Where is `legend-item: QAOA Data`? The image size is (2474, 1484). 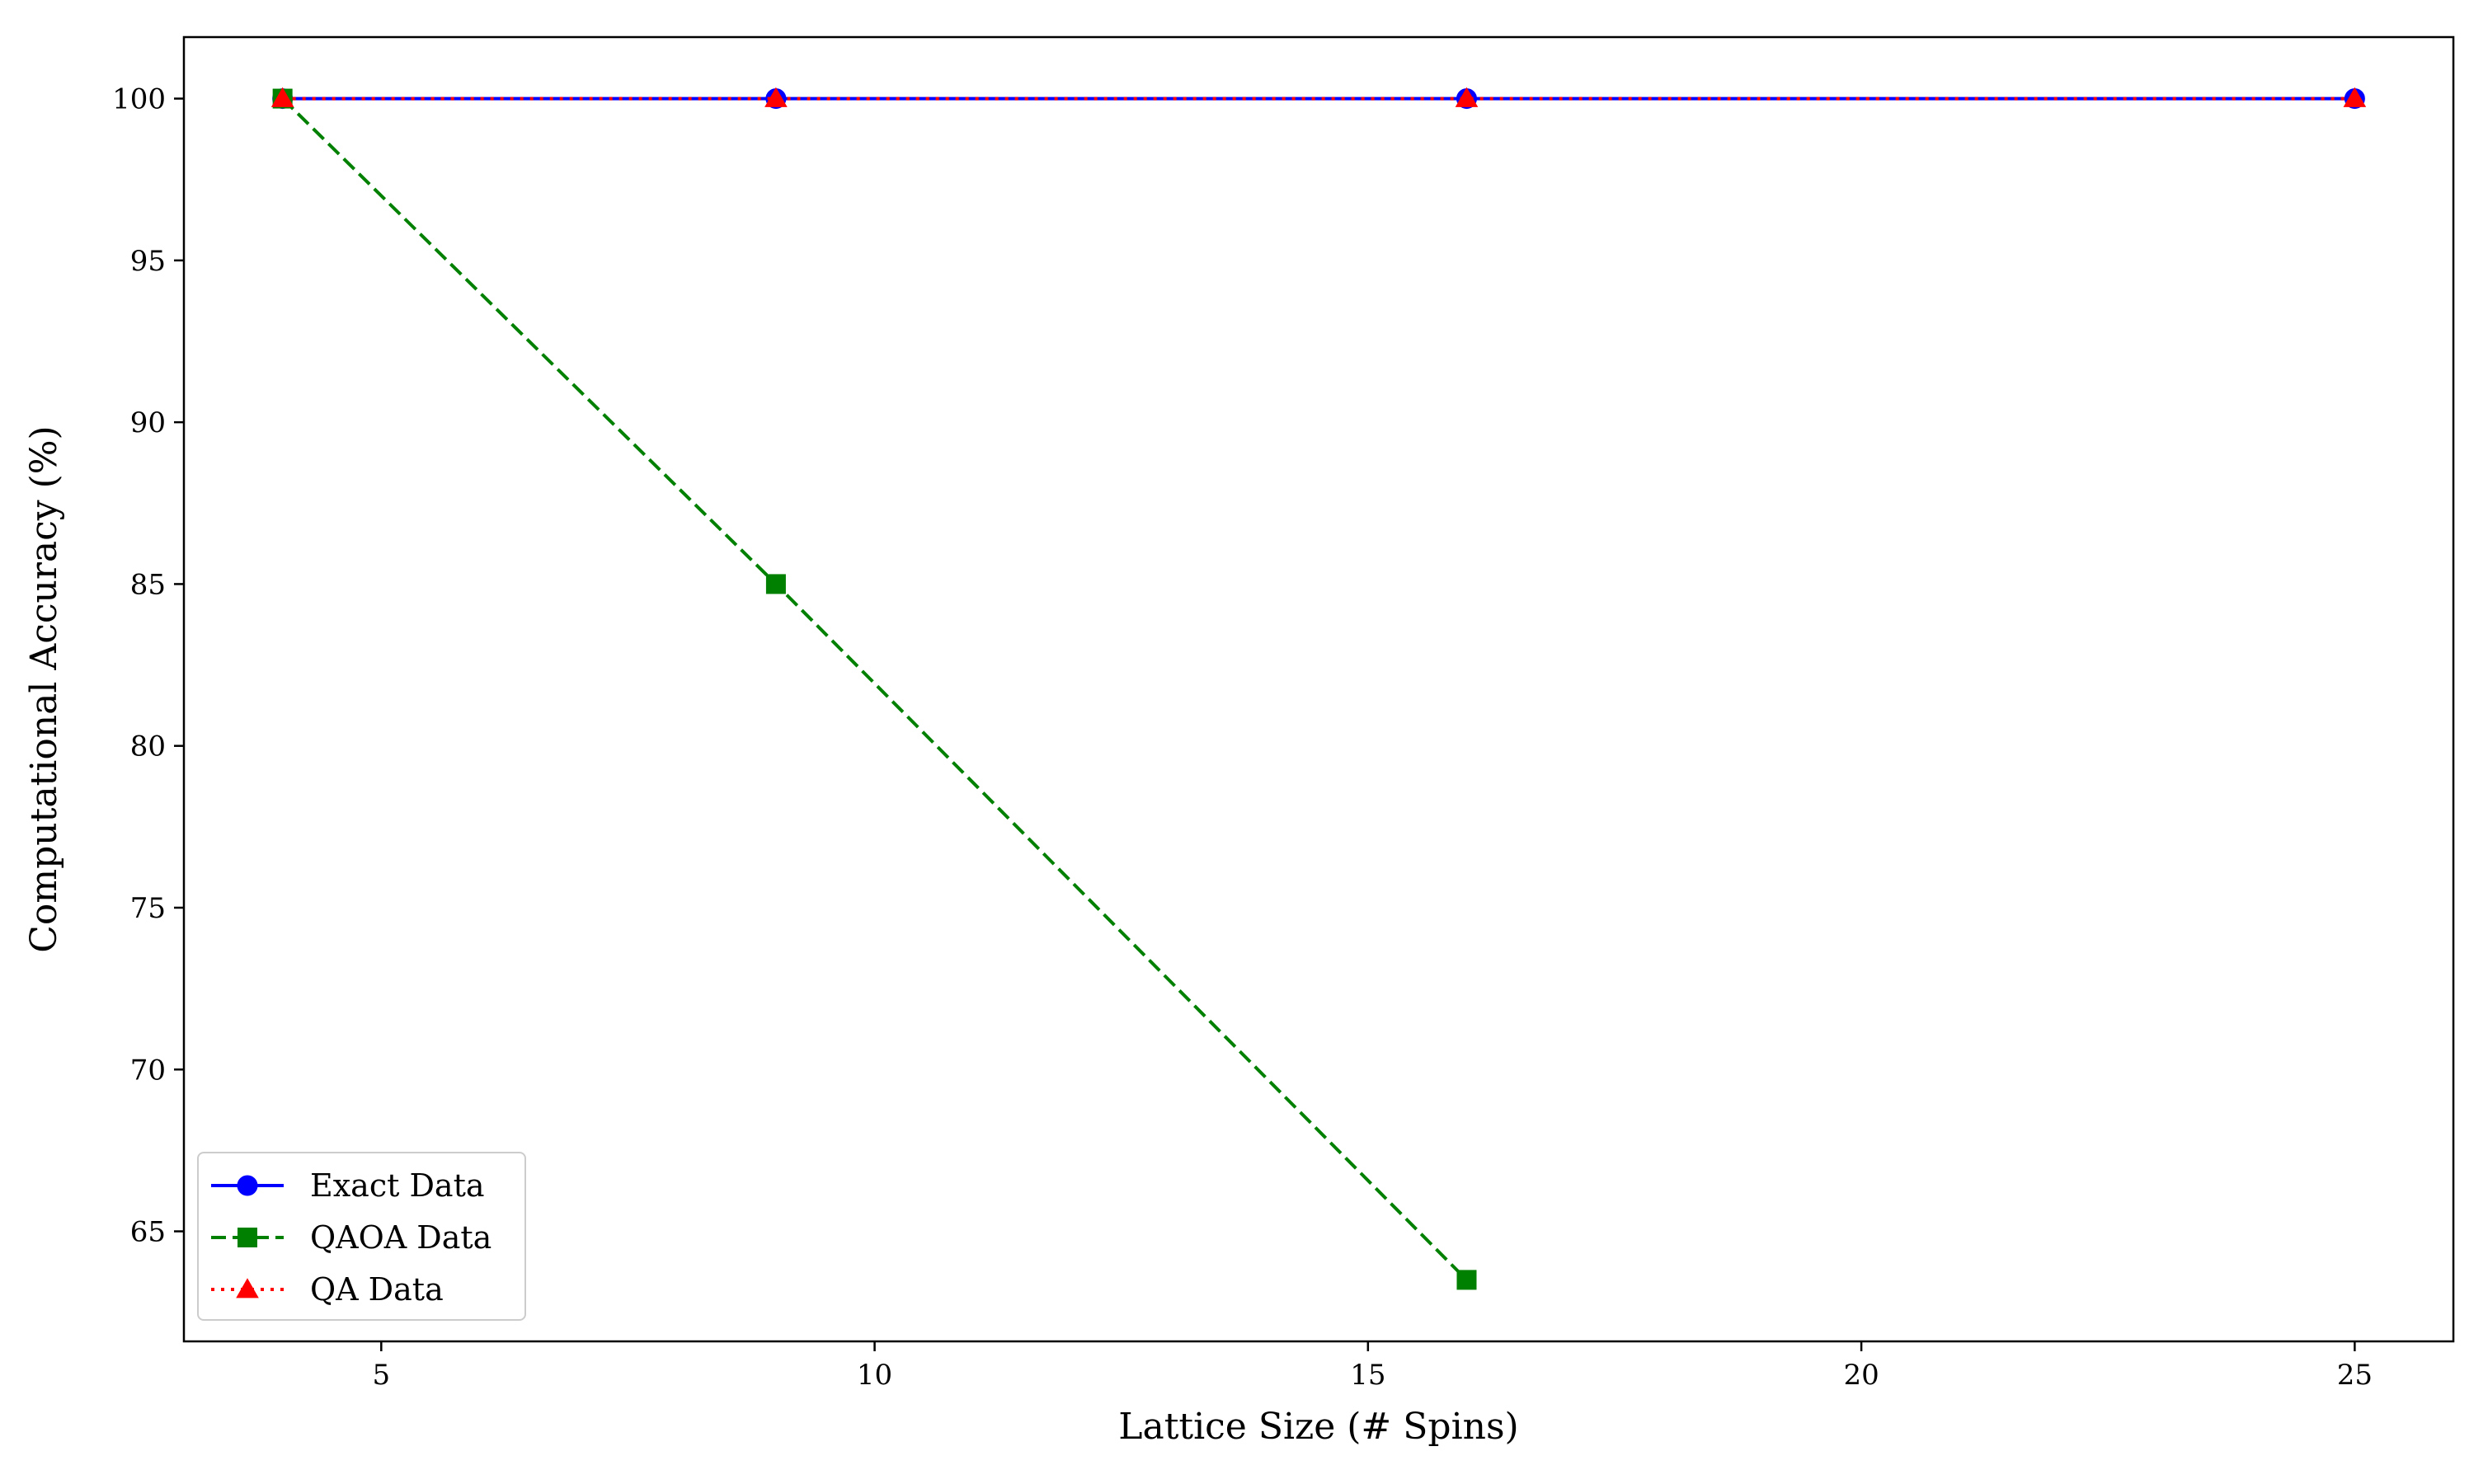
legend-item: QAOA Data is located at coordinates (351, 1237).